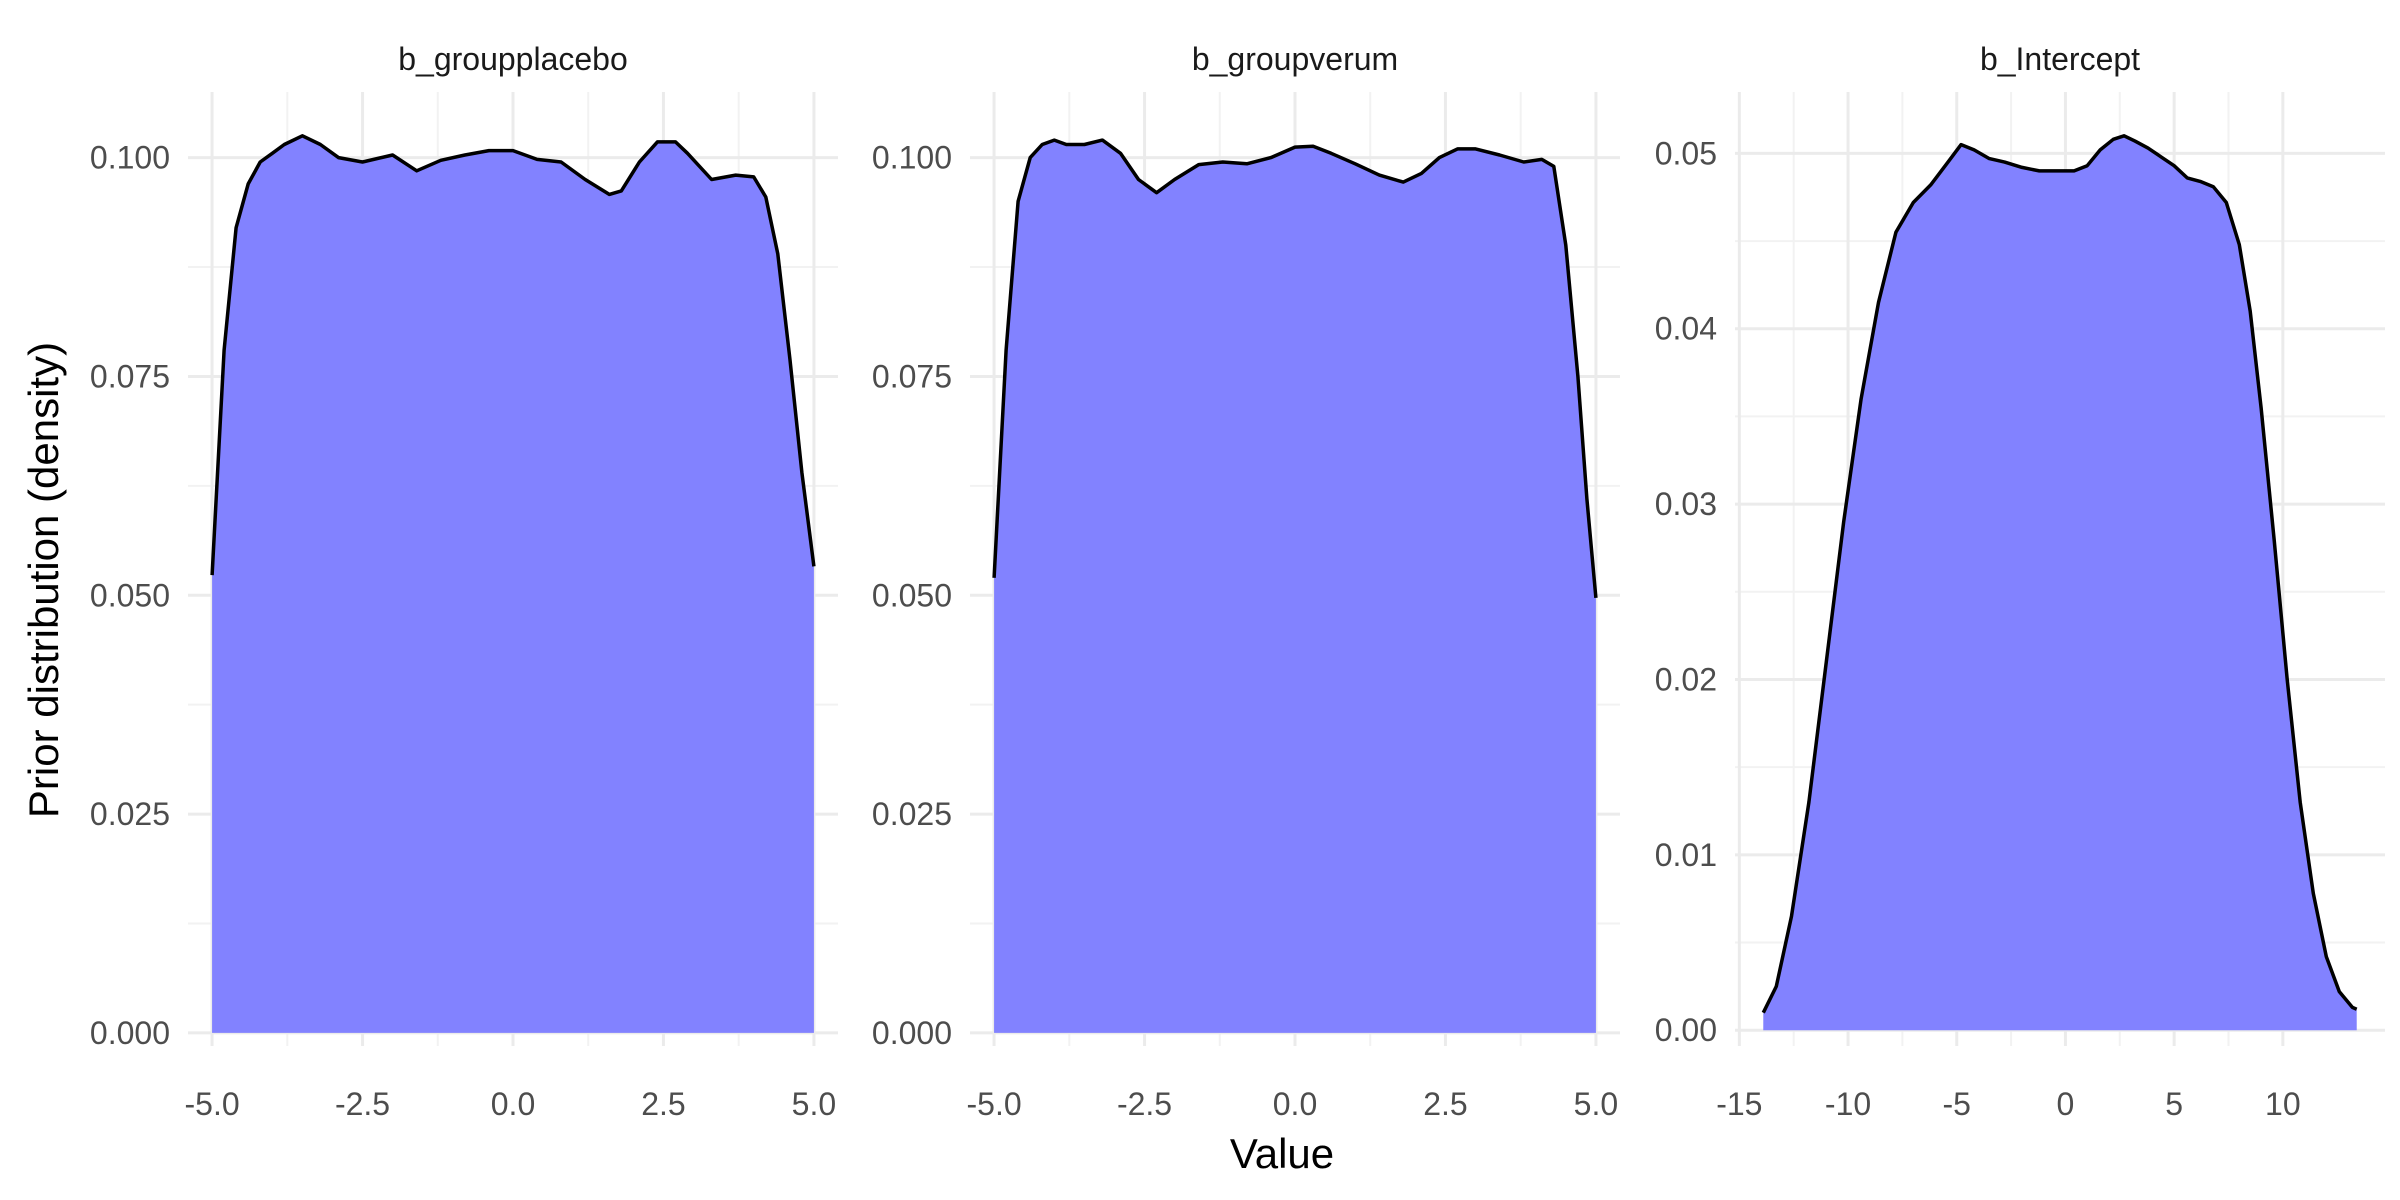 The width and height of the screenshot is (2400, 1200). I want to click on x-tick-label: 10, so click(2283, 1104).